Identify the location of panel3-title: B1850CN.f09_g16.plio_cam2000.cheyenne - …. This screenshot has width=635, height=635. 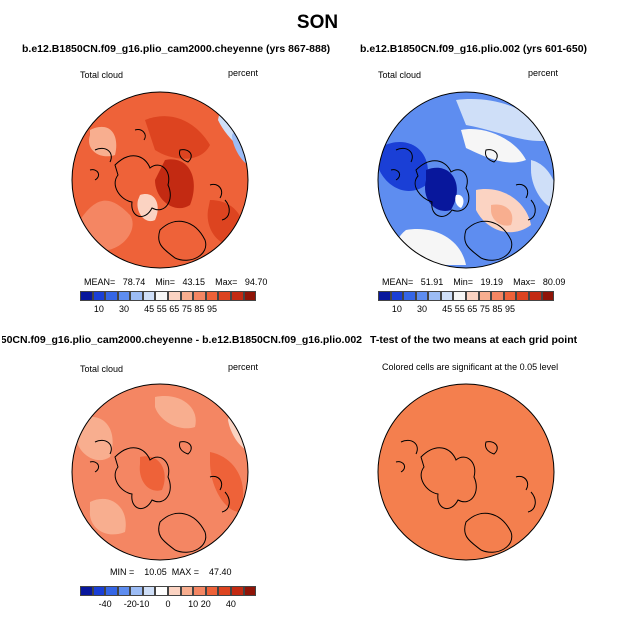
(182, 340).